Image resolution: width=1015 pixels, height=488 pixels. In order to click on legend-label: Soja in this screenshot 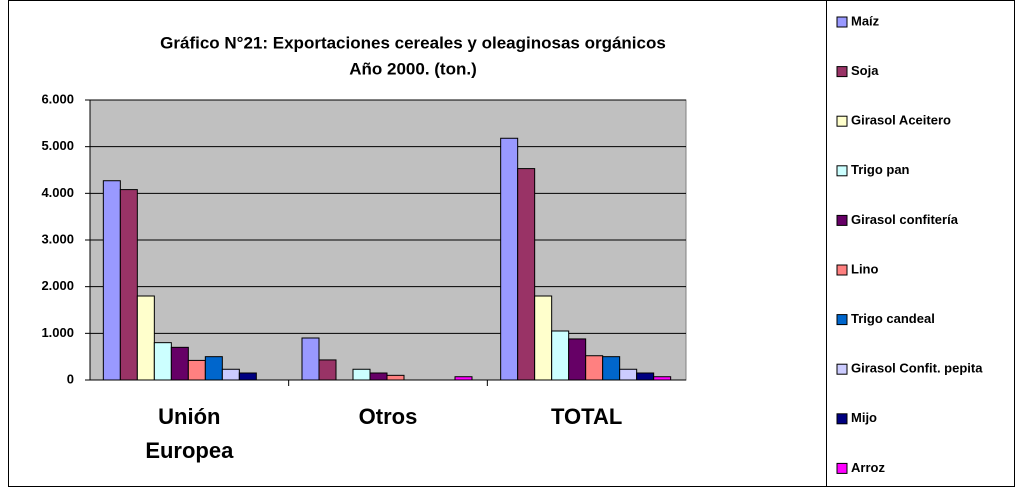, I will do `click(865, 70)`.